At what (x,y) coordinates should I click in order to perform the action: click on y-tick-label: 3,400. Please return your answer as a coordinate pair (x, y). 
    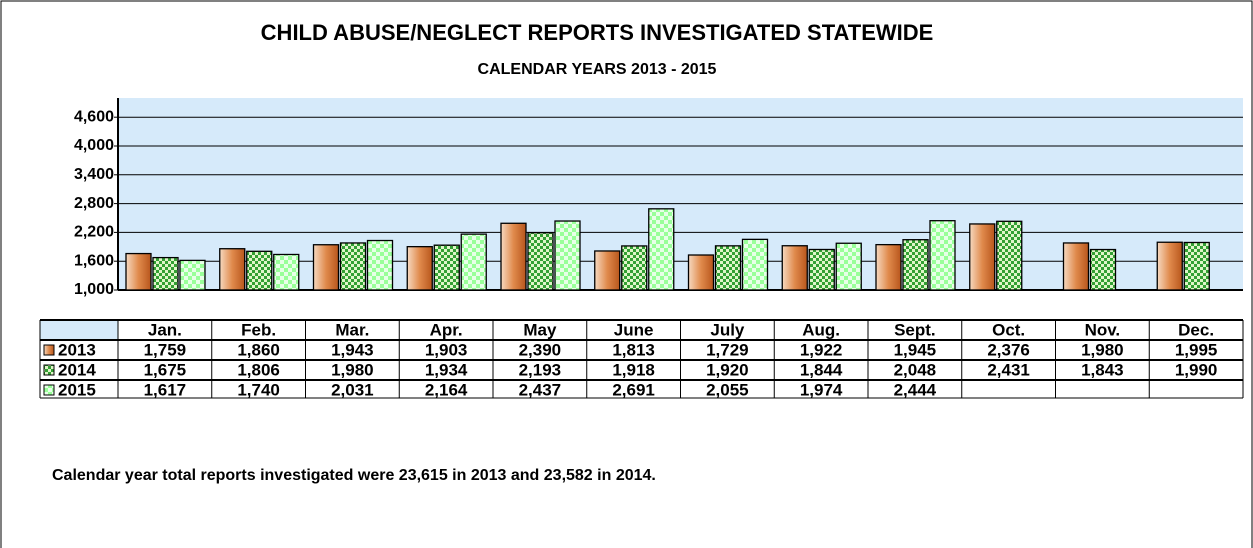
    Looking at the image, I should click on (94, 174).